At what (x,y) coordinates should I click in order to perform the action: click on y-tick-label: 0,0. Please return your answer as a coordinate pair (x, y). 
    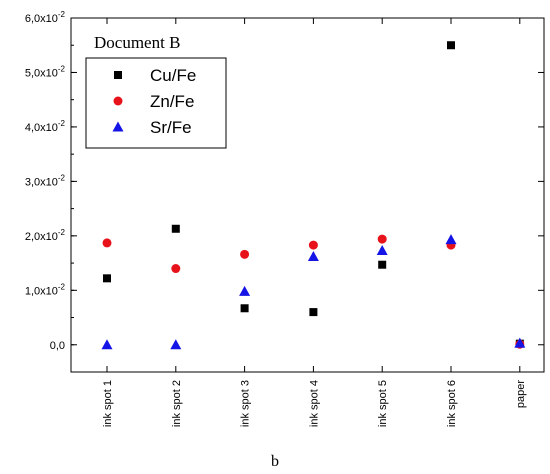
    Looking at the image, I should click on (57, 346).